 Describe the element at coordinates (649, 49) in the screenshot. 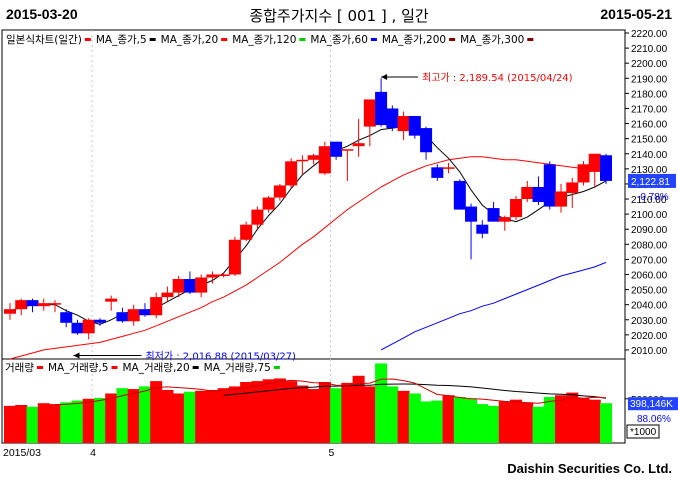

I see `price-axis-tick-label: 2210.00` at that location.